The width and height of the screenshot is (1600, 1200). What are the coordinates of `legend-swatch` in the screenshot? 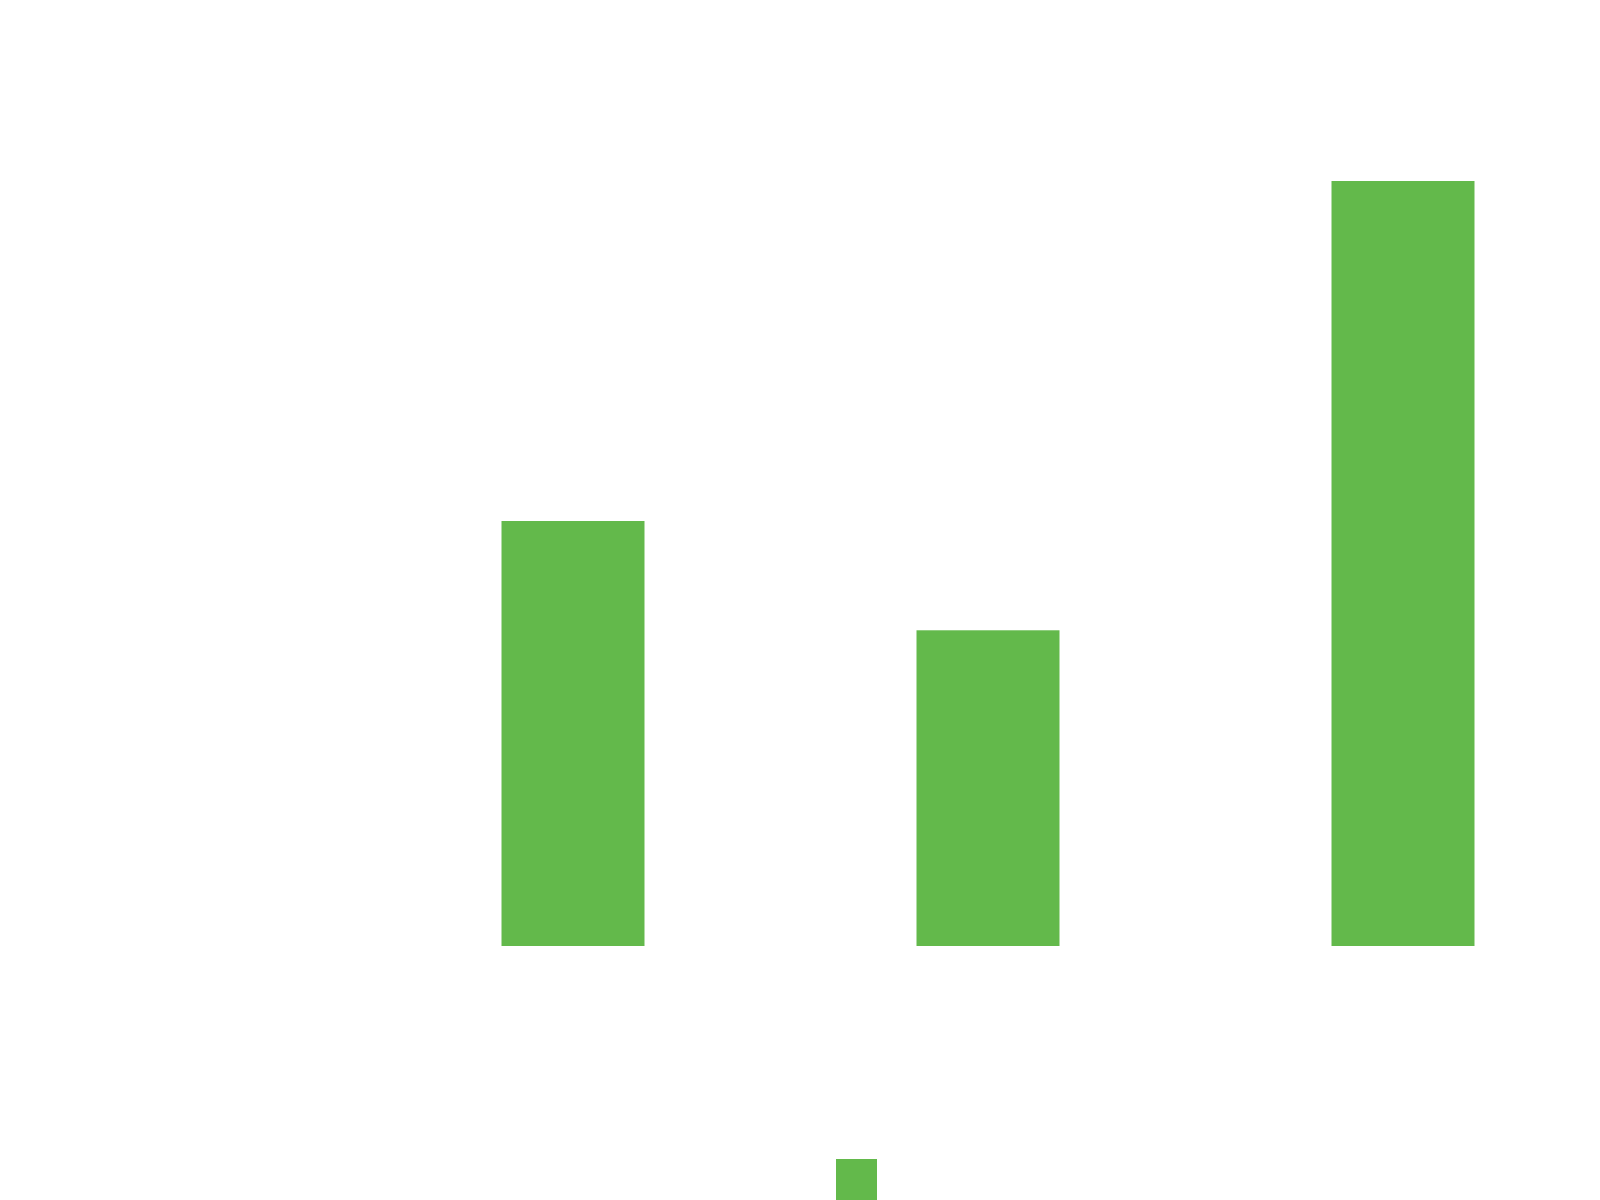 It's located at (856, 1179).